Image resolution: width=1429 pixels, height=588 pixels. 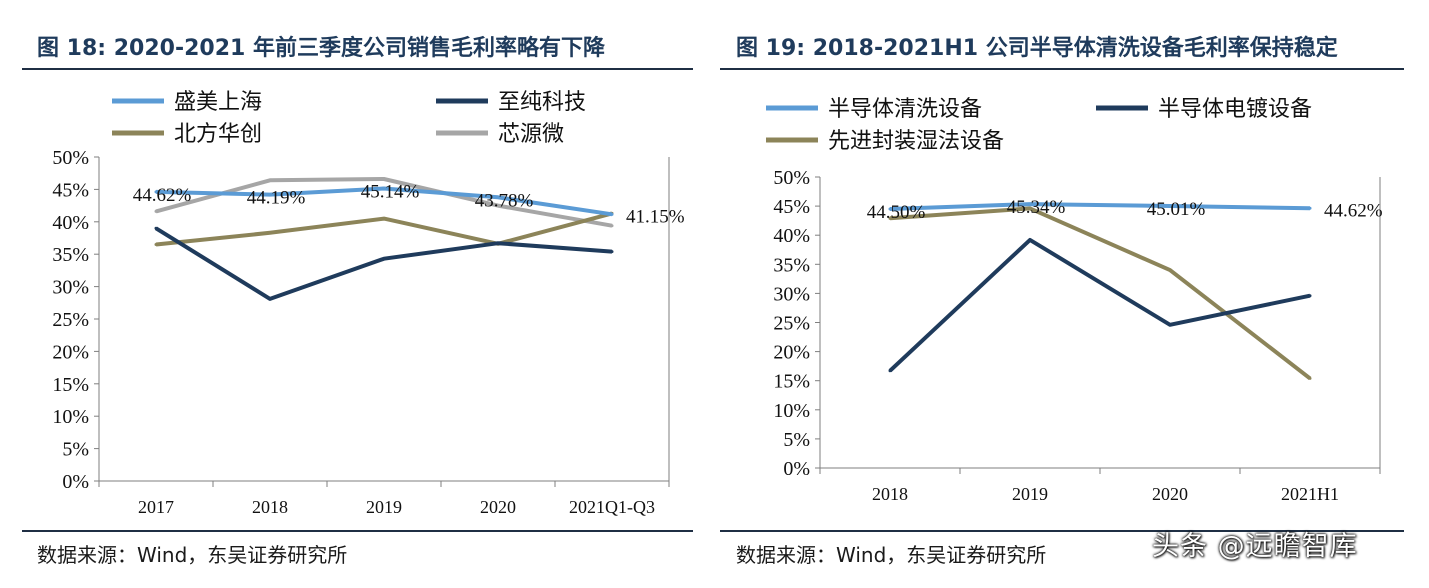 What do you see at coordinates (357, 531) in the screenshot?
I see `left-bottom-rule` at bounding box center [357, 531].